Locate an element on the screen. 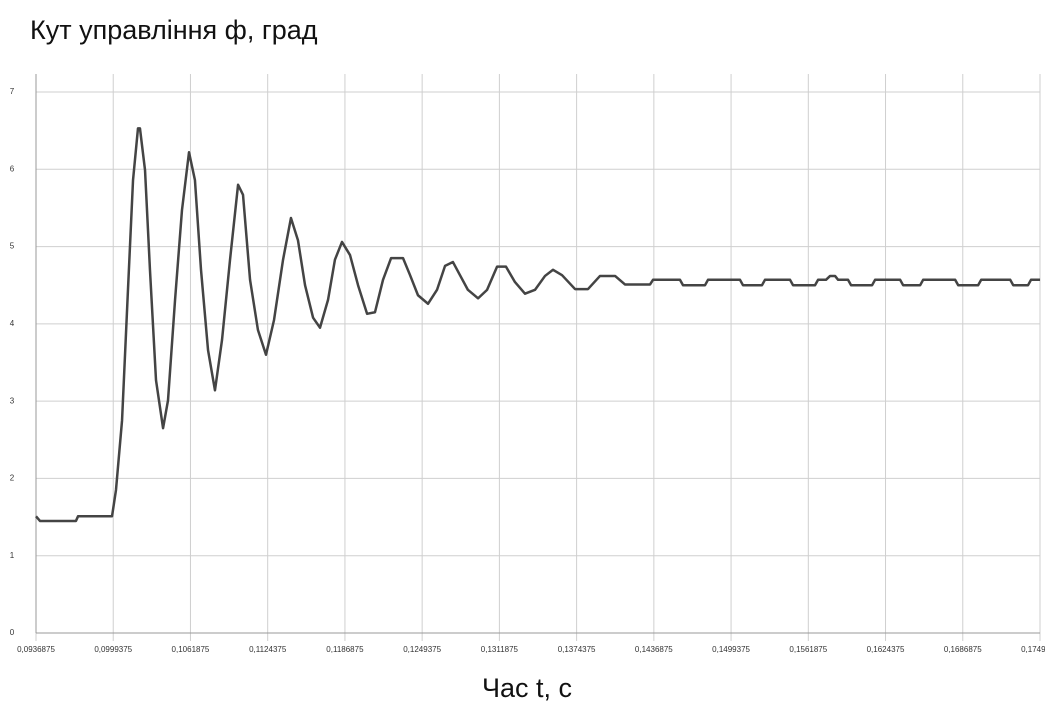  x-tick-label: 0,1249375 is located at coordinates (422, 649).